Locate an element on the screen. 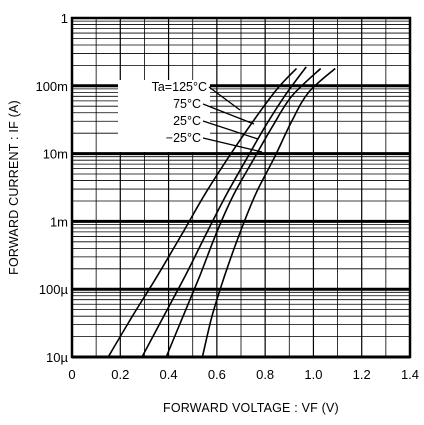 This screenshot has height=425, width=424. legend-label-minus25c: −25°C is located at coordinates (183, 138).